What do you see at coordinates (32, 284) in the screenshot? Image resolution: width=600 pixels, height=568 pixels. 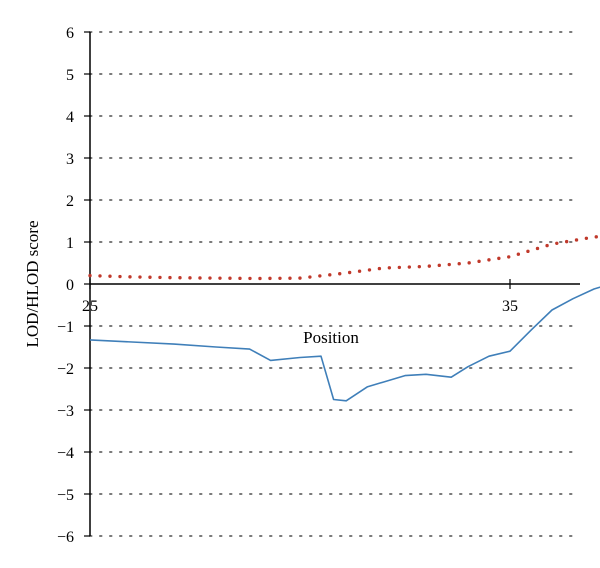 I see `y-axis-title: LOD/HLOD score` at bounding box center [32, 284].